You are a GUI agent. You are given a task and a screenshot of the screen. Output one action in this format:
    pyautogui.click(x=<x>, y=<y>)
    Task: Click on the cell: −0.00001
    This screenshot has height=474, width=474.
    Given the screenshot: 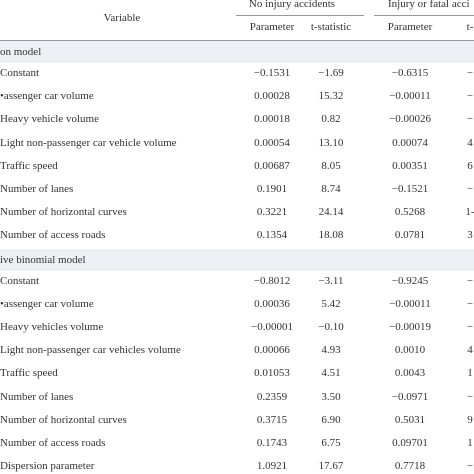 What is the action you would take?
    pyautogui.click(x=272, y=327)
    